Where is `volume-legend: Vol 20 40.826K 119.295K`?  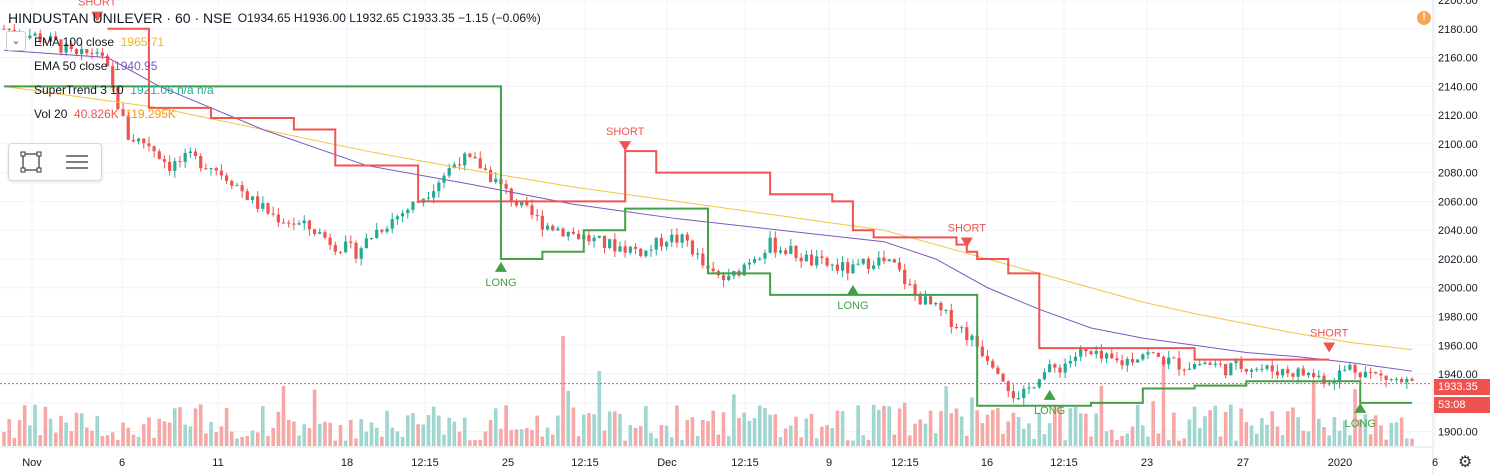
volume-legend: Vol 20 40.826K 119.295K is located at coordinates (105, 114).